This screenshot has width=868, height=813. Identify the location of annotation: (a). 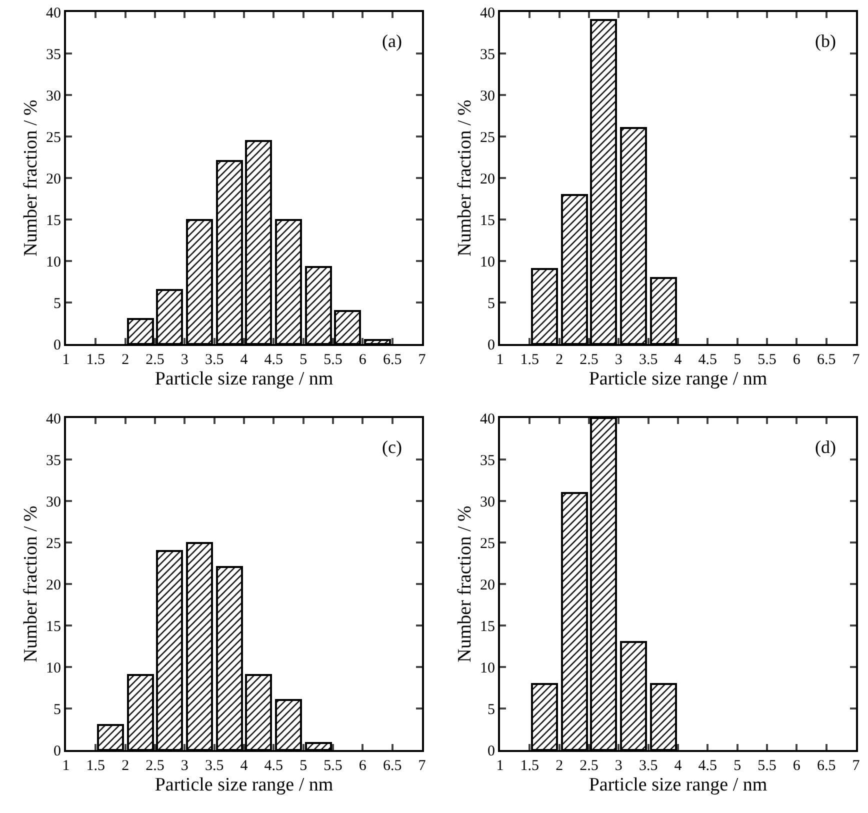
(392, 41).